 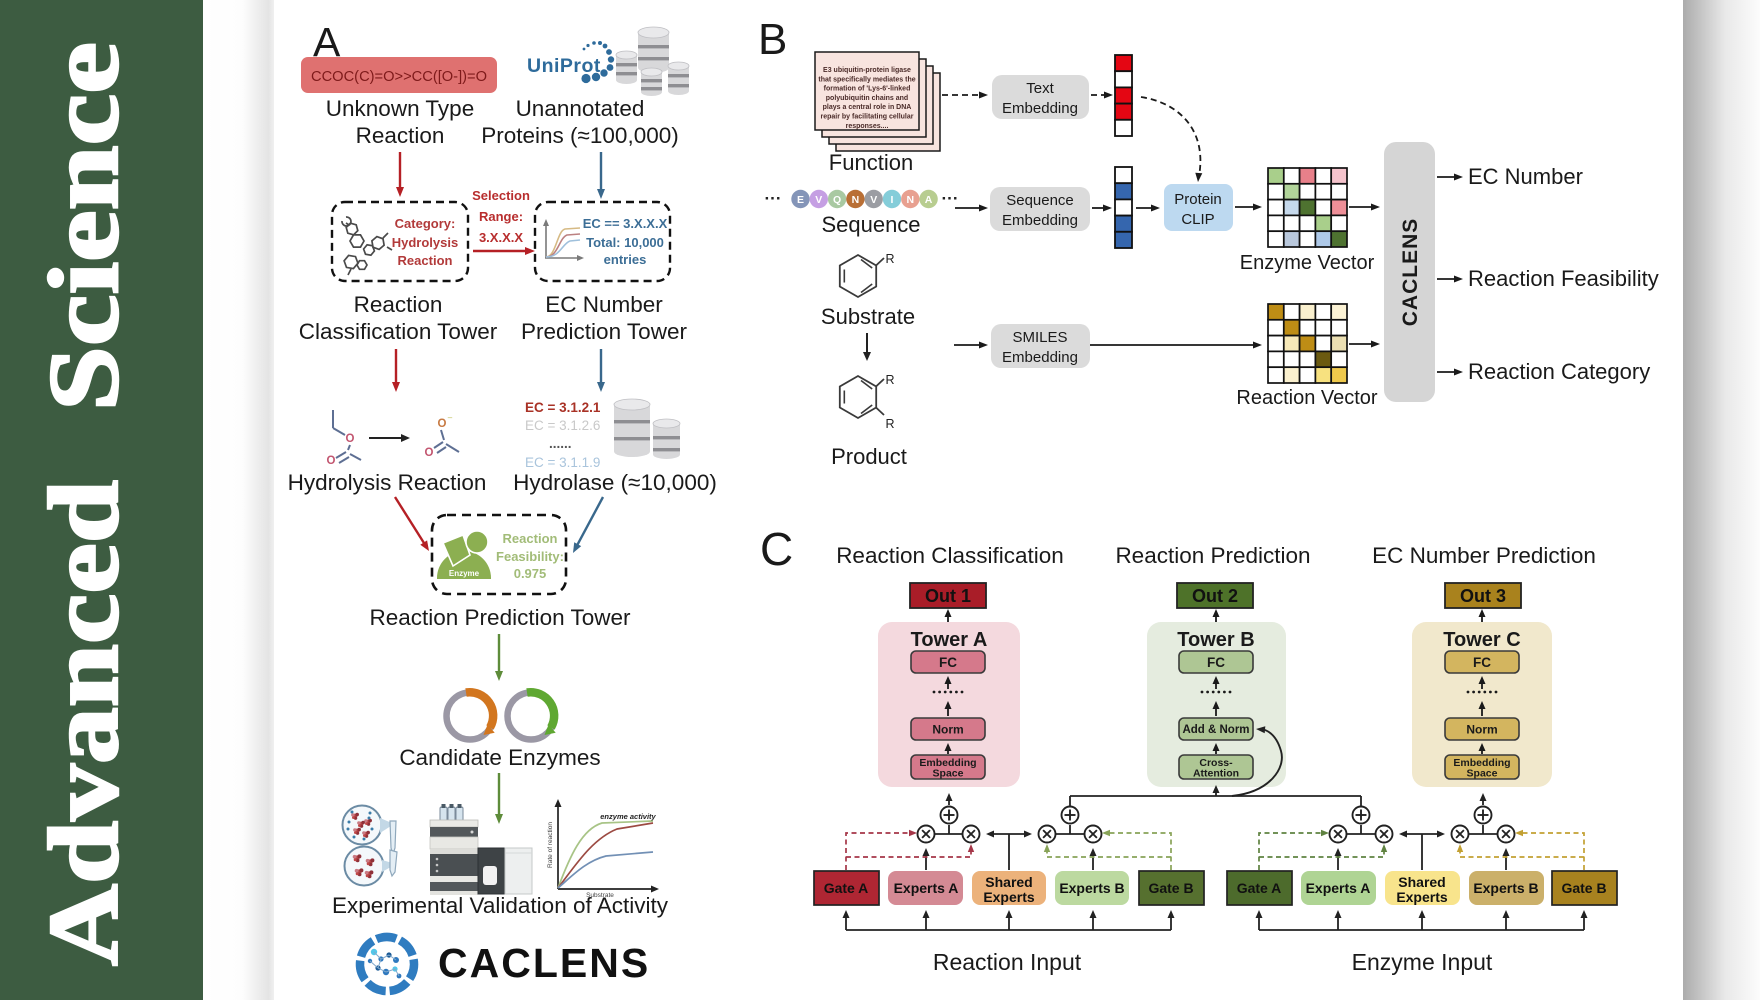 I want to click on svg-text: EC == 3.X.X.X, so click(x=625, y=223).